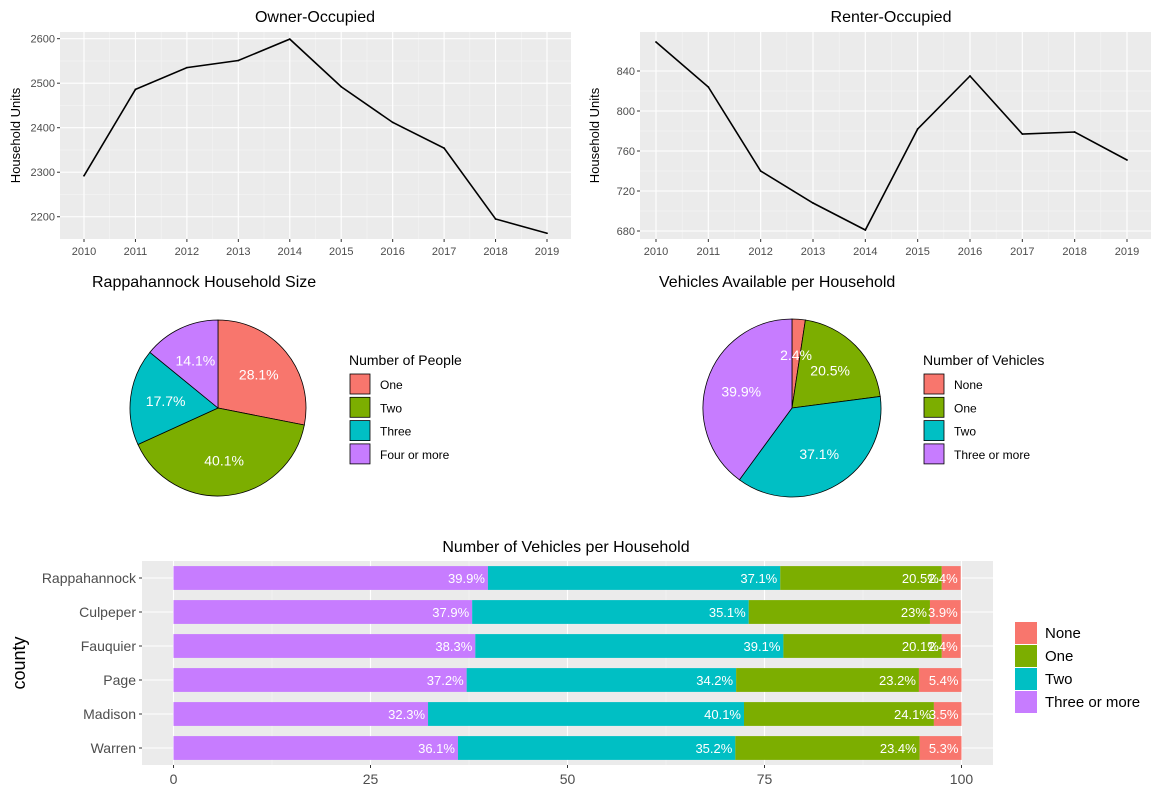  Describe the element at coordinates (1022, 252) in the screenshot. I see `x-tick-label: 2017` at that location.